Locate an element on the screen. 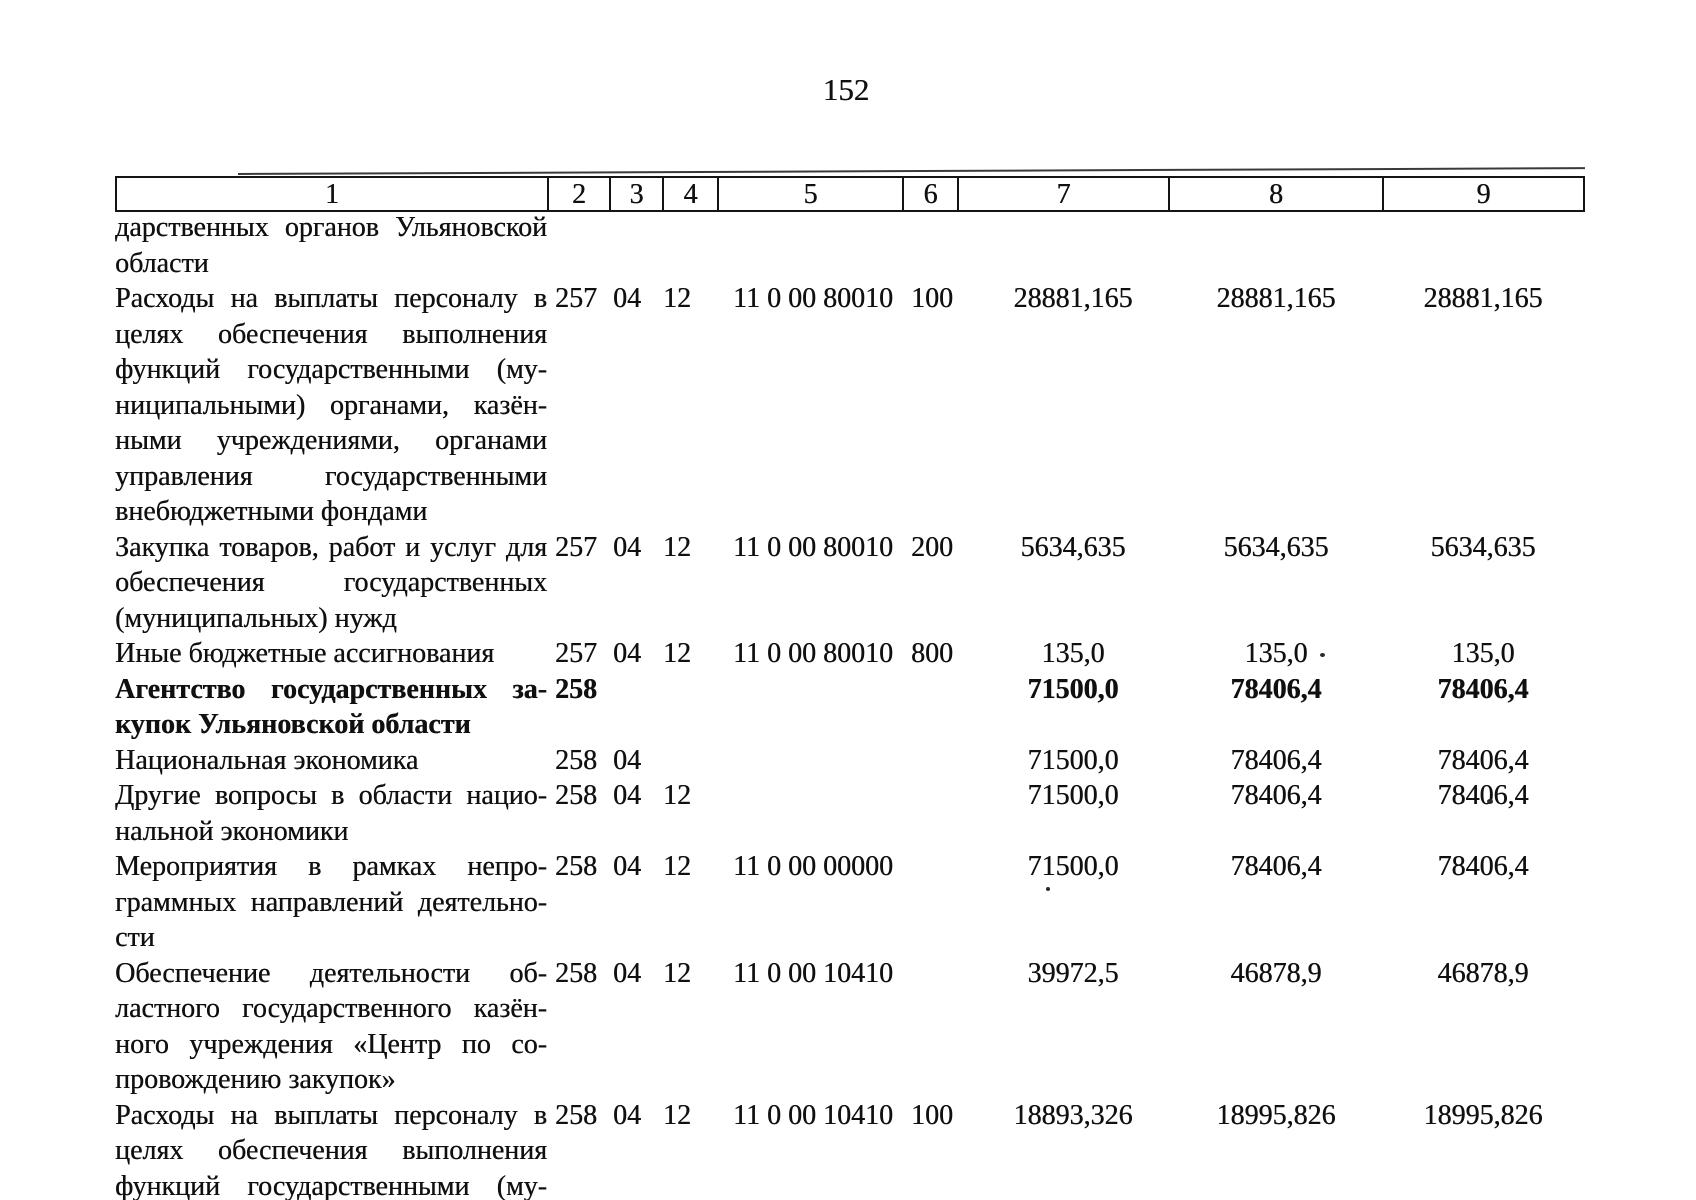  header-cell-4: 4 is located at coordinates (689, 194).